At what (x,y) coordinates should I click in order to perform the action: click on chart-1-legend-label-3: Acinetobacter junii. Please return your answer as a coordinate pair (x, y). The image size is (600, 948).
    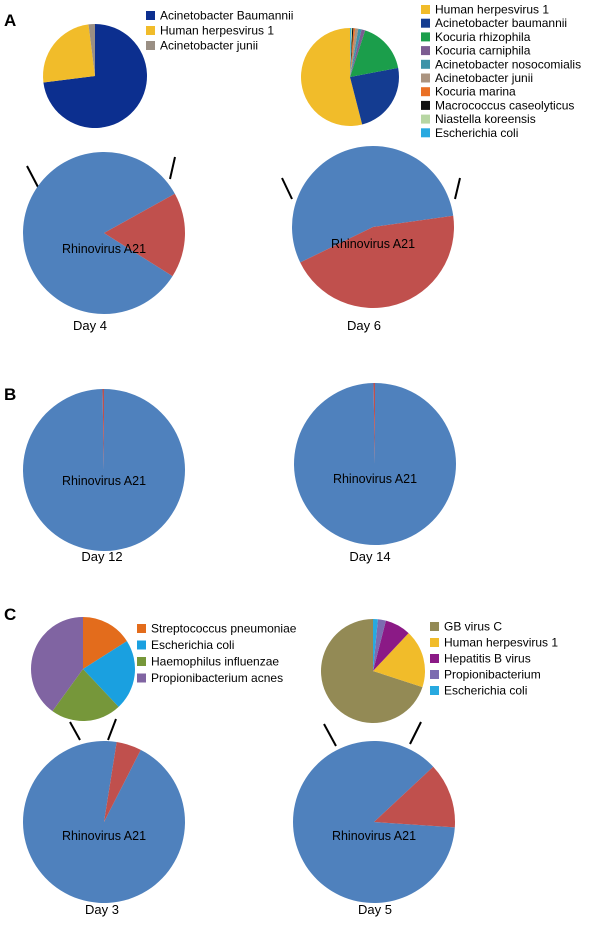
    Looking at the image, I should click on (209, 46).